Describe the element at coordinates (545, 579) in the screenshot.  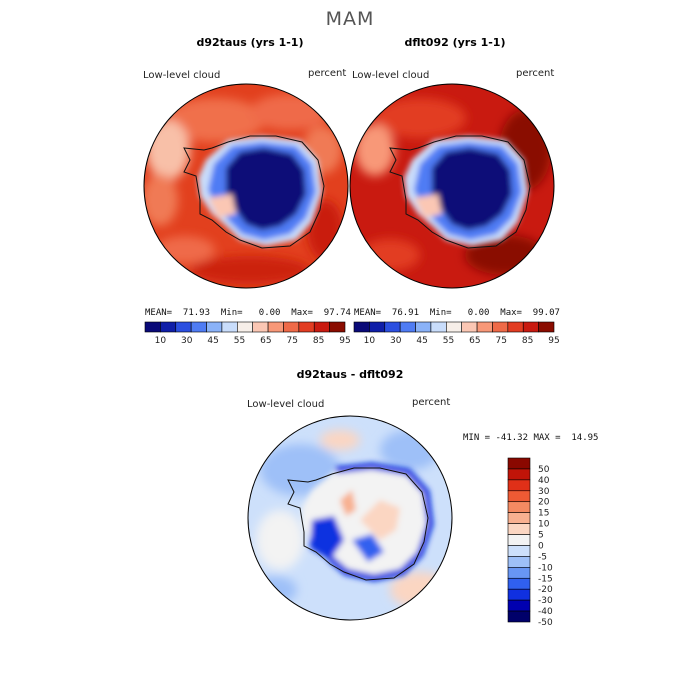
I see `diff-colorbar-tick-label: -15` at that location.